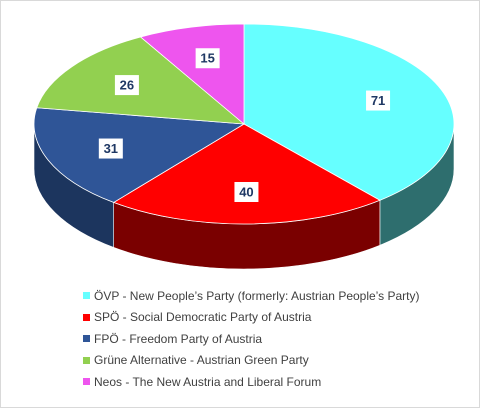 This screenshot has width=480, height=408. I want to click on pie-slice-grune, so click(141, 80).